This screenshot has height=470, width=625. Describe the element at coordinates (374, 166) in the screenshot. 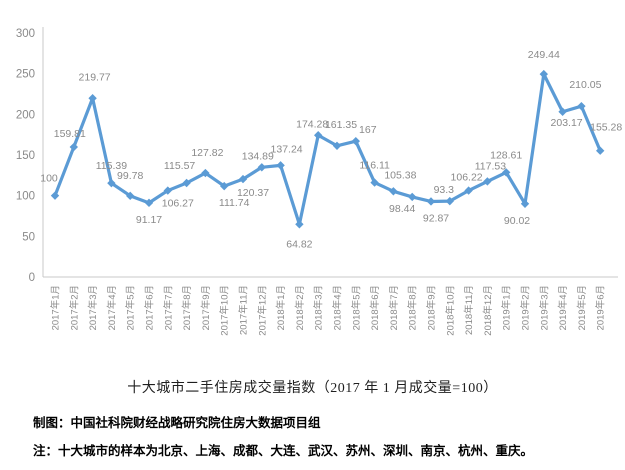

I see `data-label: 116.11` at that location.